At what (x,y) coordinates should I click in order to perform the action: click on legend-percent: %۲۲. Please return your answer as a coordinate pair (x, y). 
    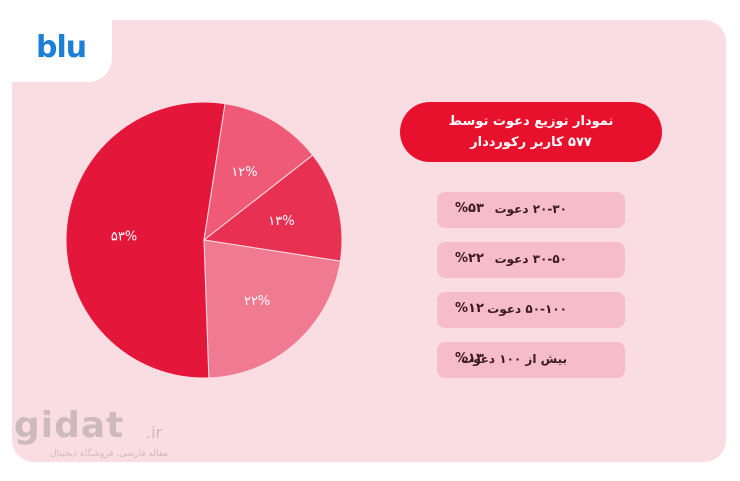
    Looking at the image, I should click on (469, 258).